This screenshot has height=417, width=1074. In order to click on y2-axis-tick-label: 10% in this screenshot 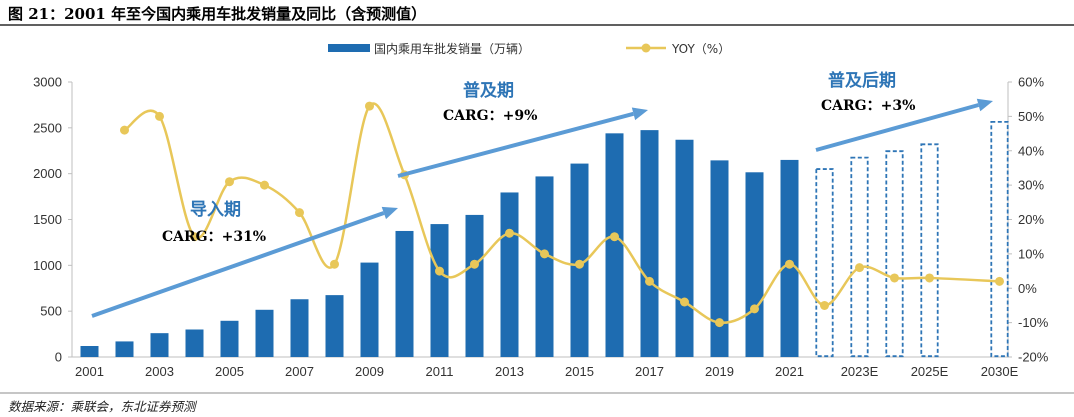, I will do `click(1031, 253)`.